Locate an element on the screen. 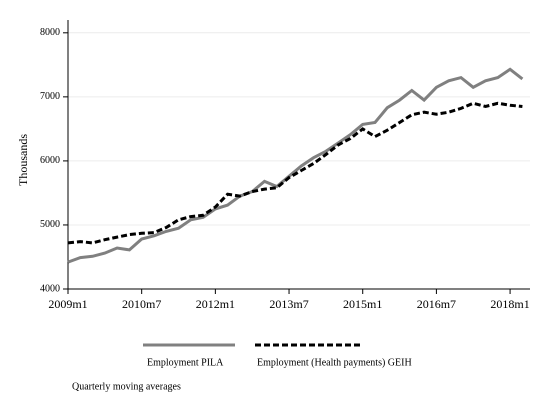 The height and width of the screenshot is (406, 550). x-tick-label: 2009m1 is located at coordinates (67, 304).